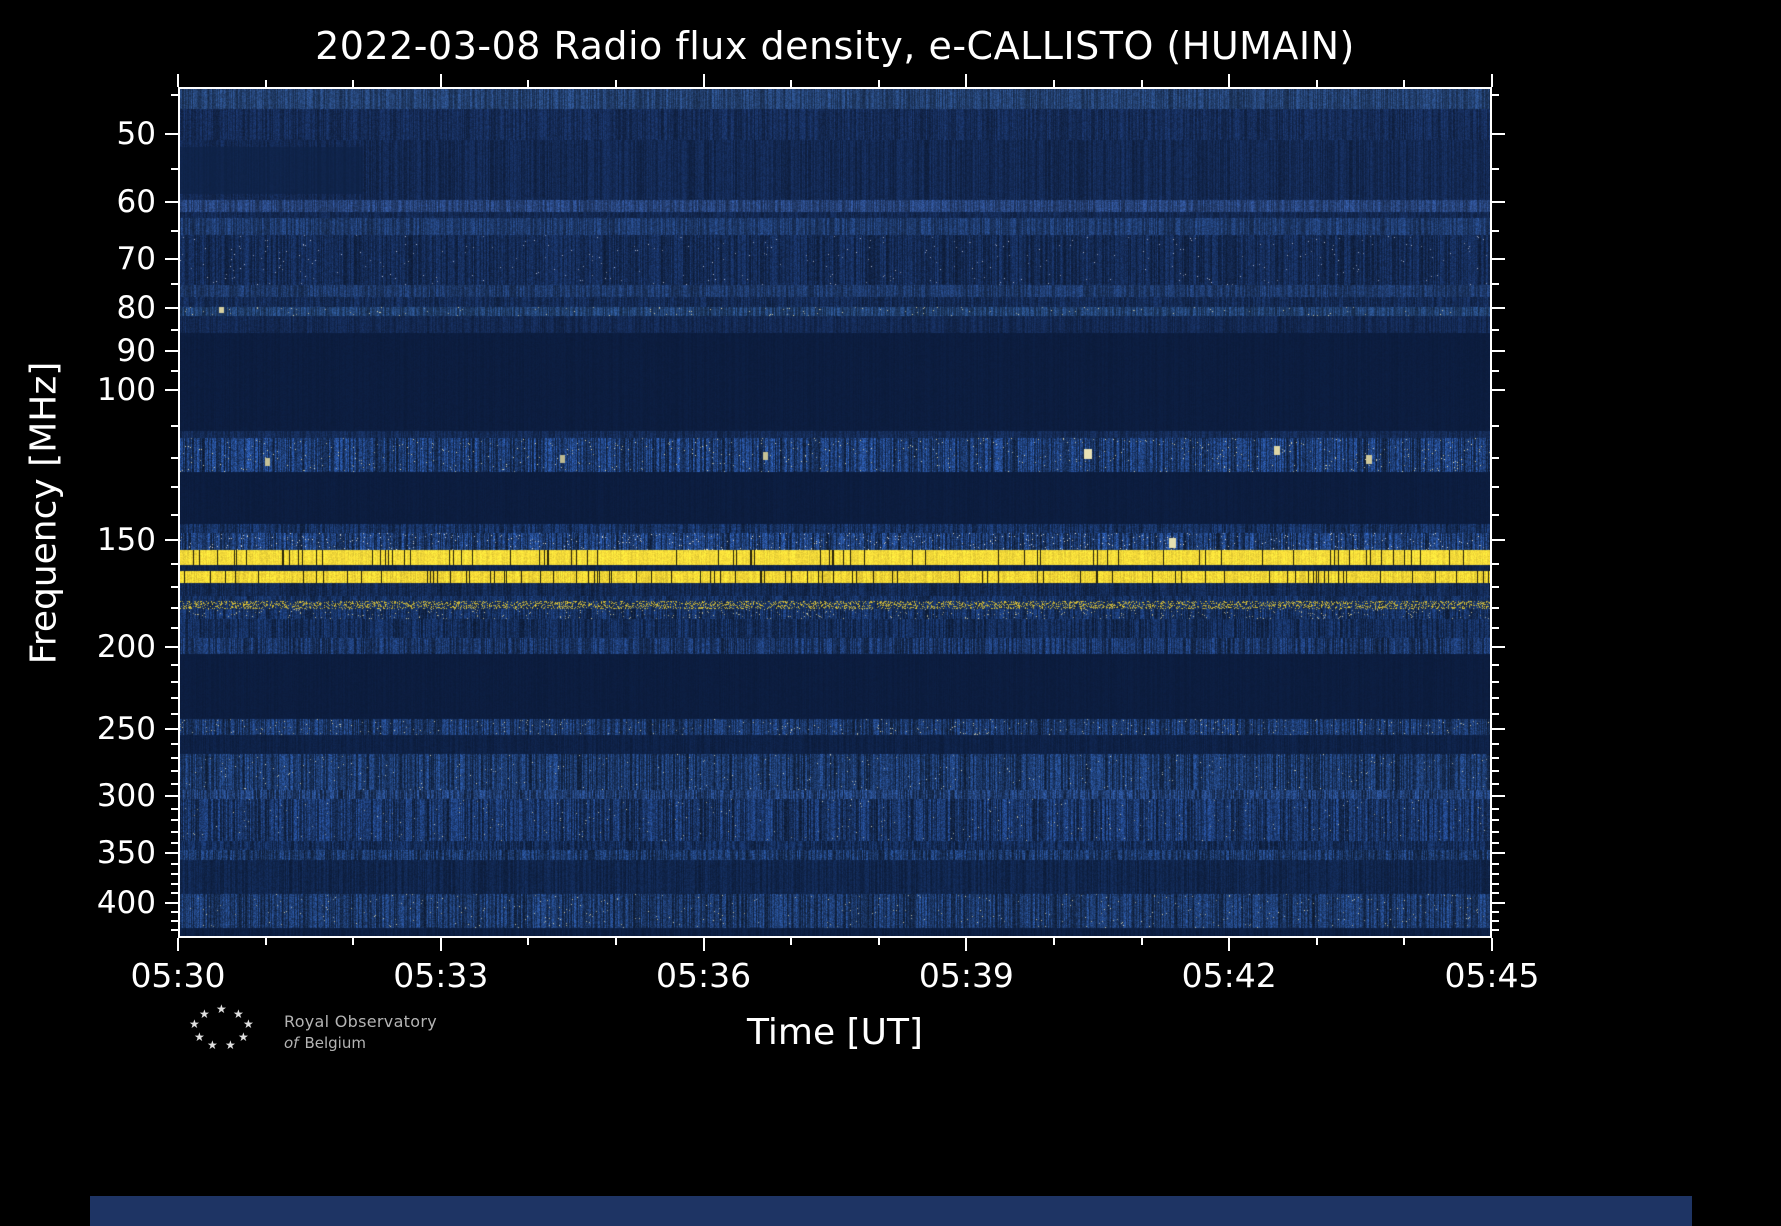 This screenshot has width=1781, height=1226. Describe the element at coordinates (178, 975) in the screenshot. I see `x-tick-label: 05:30` at that location.